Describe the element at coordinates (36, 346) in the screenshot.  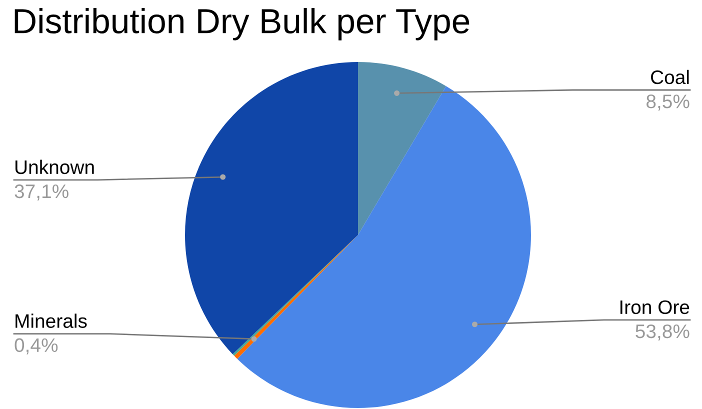
I see `data-label: 0,4%` at that location.